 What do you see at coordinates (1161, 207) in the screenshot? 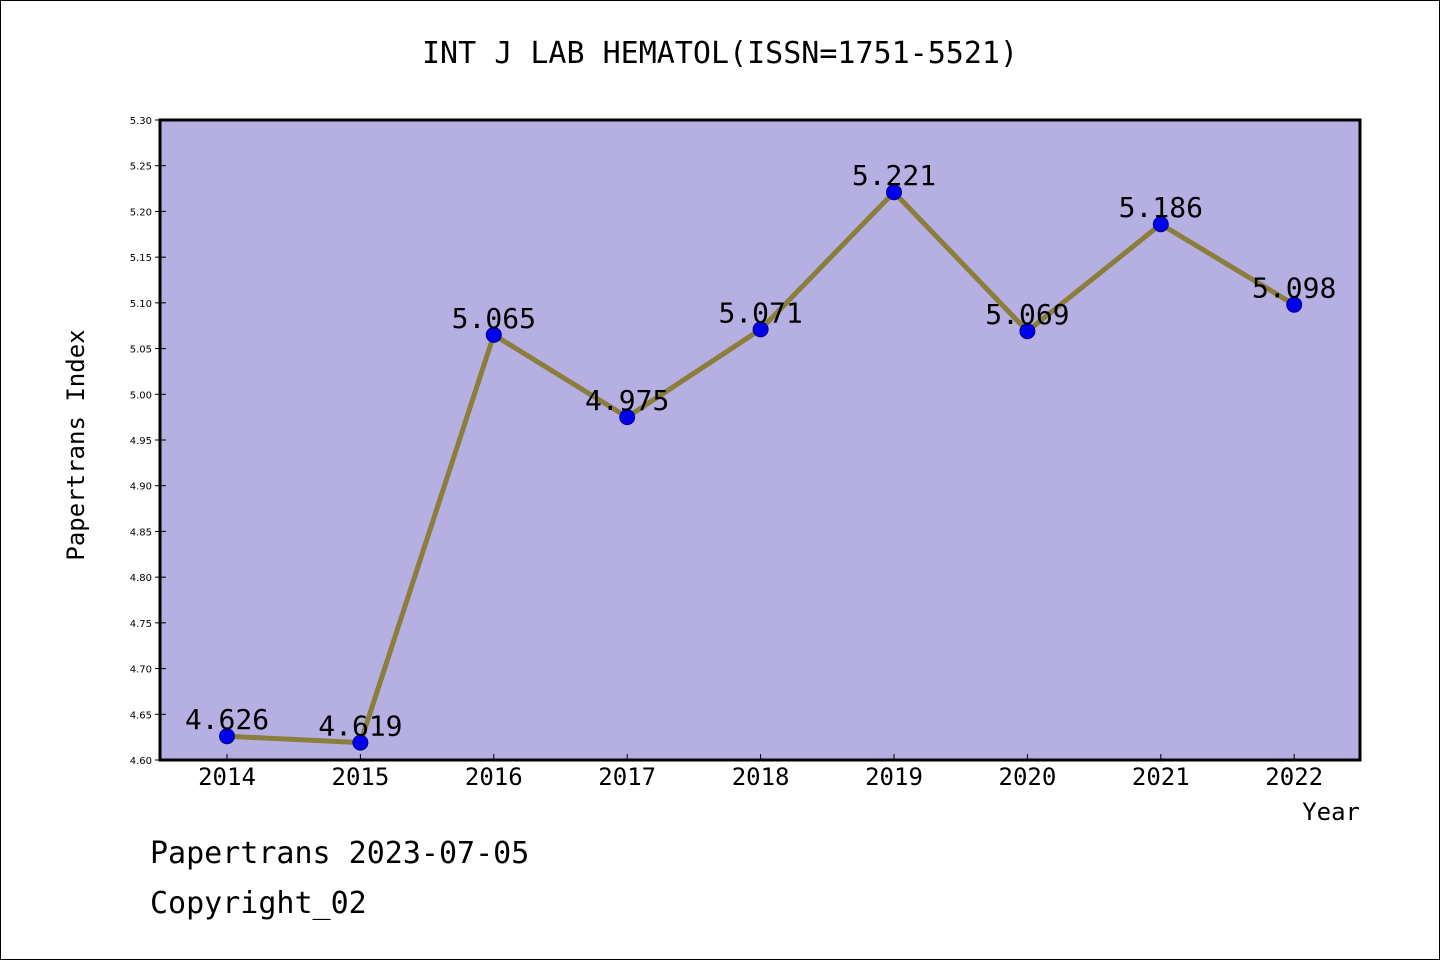
I see `data-label: 5.186` at bounding box center [1161, 207].